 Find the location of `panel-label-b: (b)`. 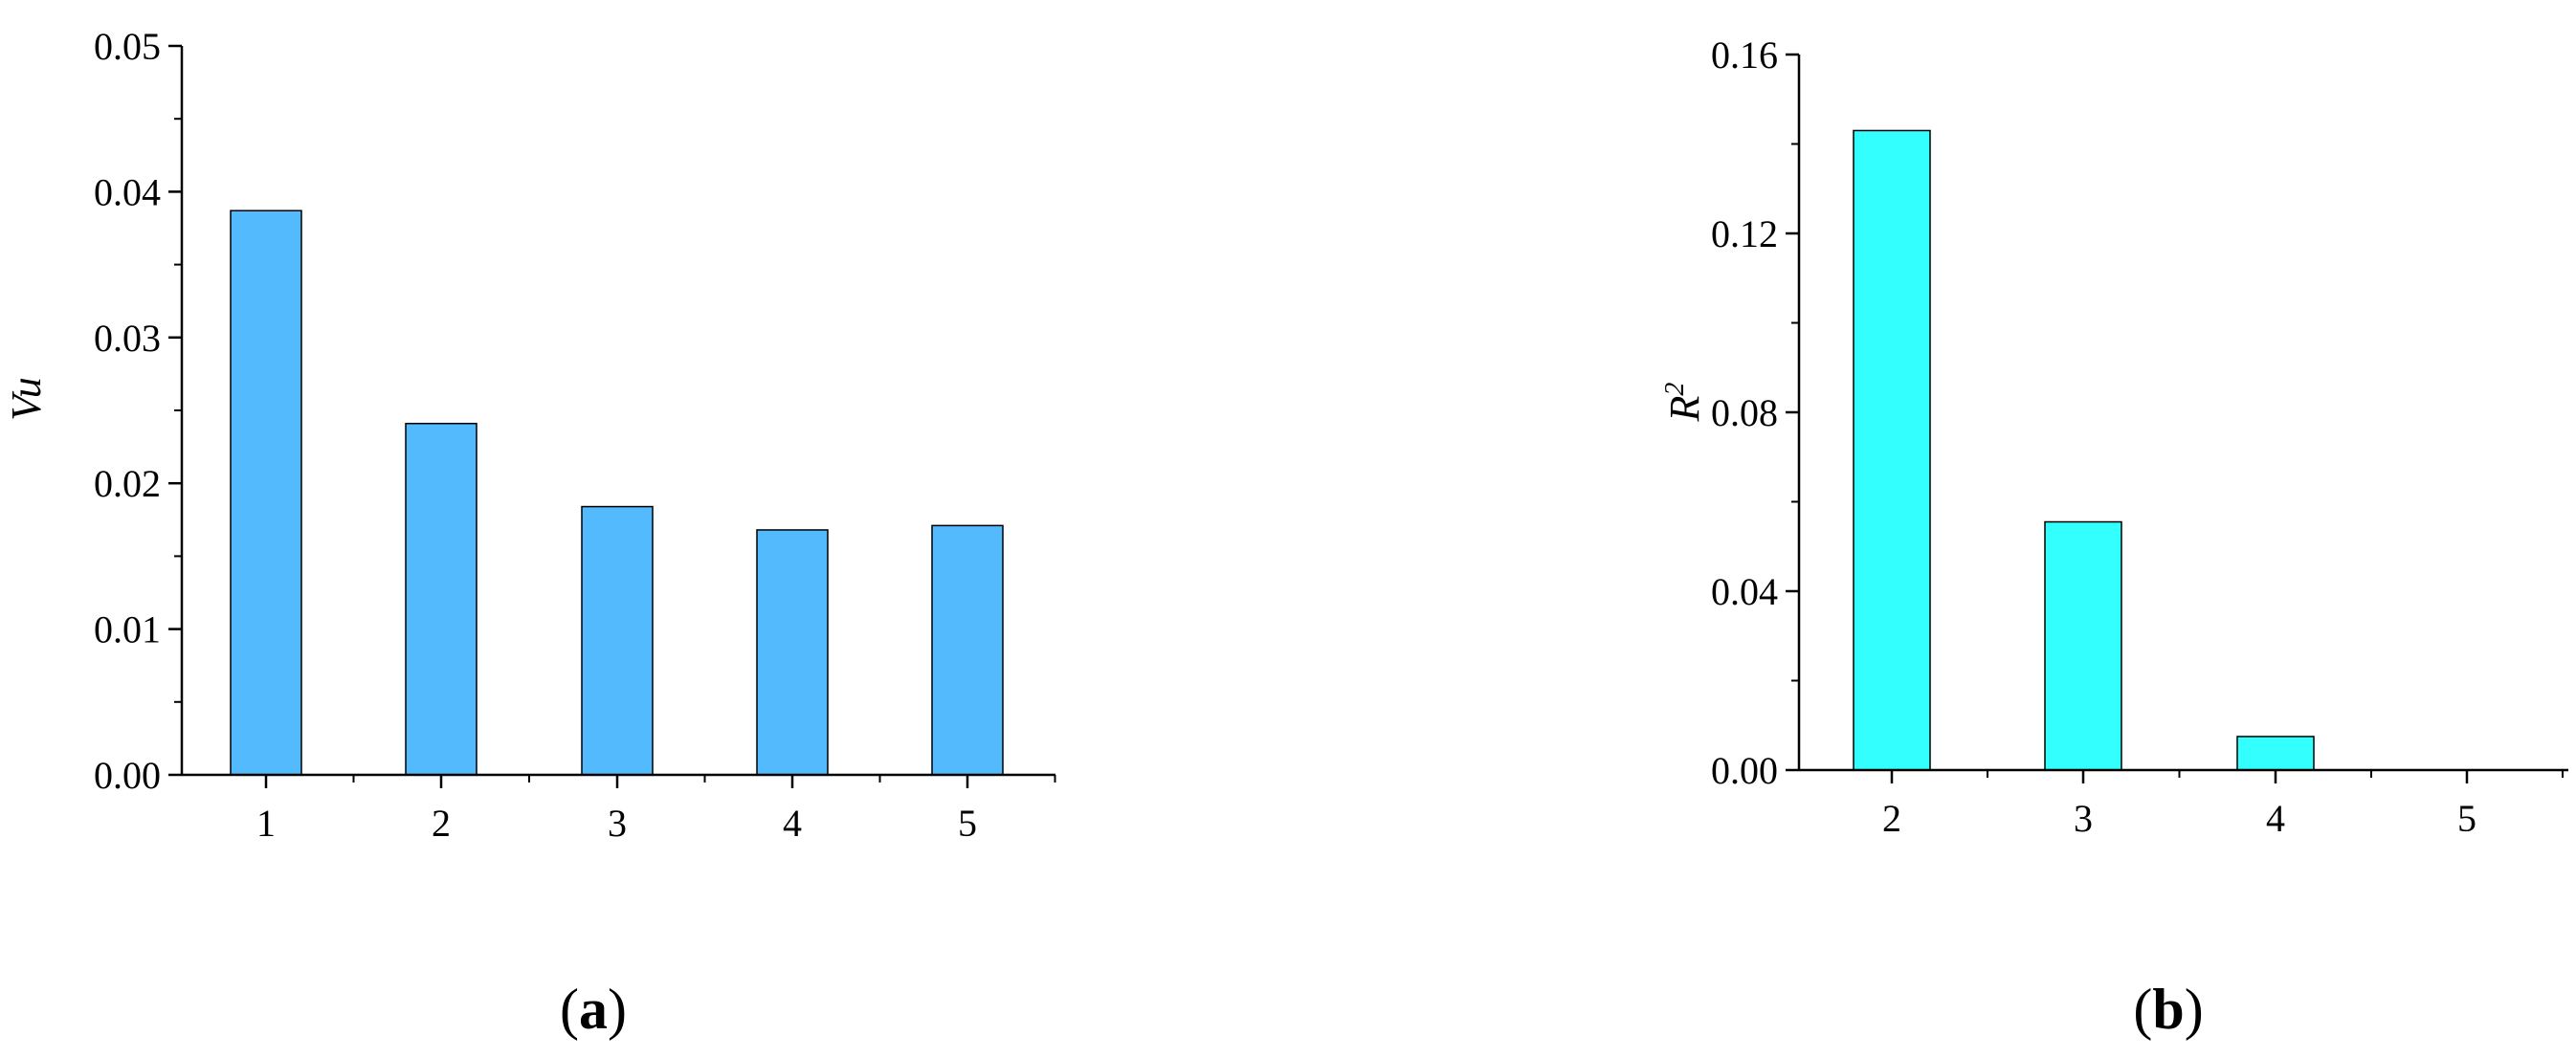

panel-label-b: (b) is located at coordinates (2168, 1009).